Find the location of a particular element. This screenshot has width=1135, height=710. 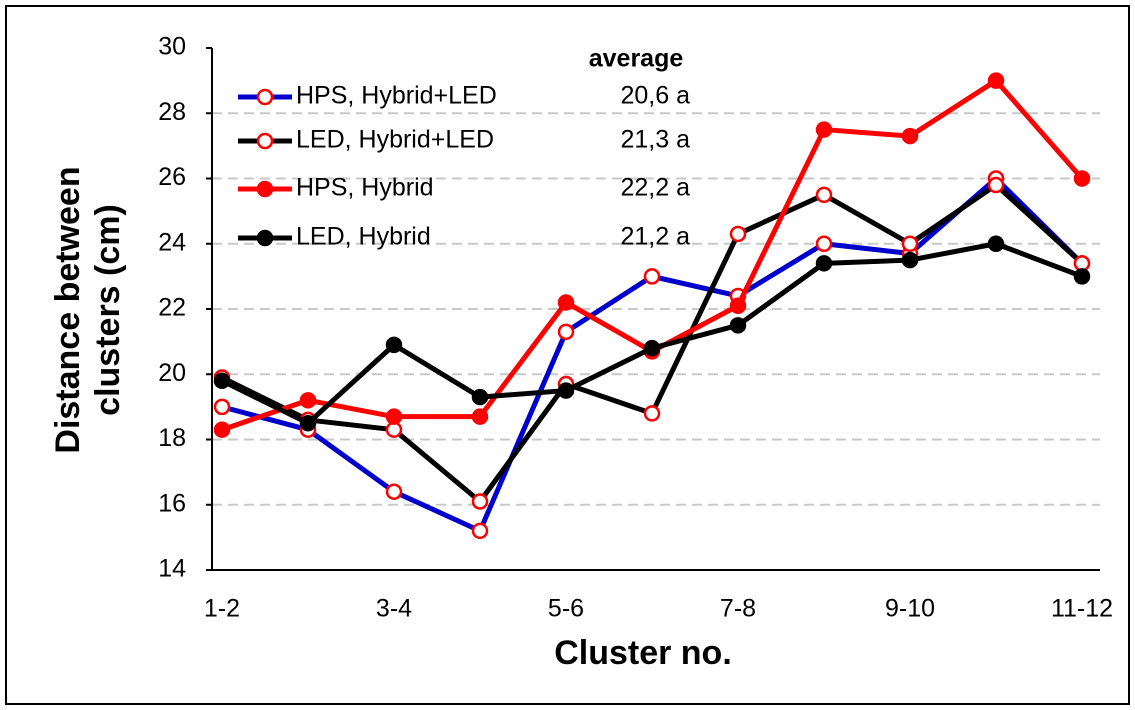

legend-label: HPS, Hybrid+LED is located at coordinates (396, 96).